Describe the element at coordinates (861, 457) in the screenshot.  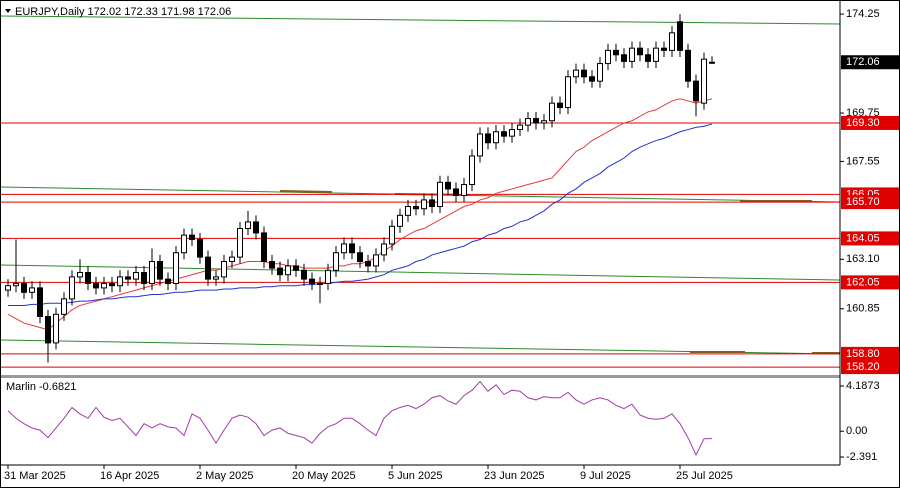
I see `indicator-tick-label: -2.391` at that location.